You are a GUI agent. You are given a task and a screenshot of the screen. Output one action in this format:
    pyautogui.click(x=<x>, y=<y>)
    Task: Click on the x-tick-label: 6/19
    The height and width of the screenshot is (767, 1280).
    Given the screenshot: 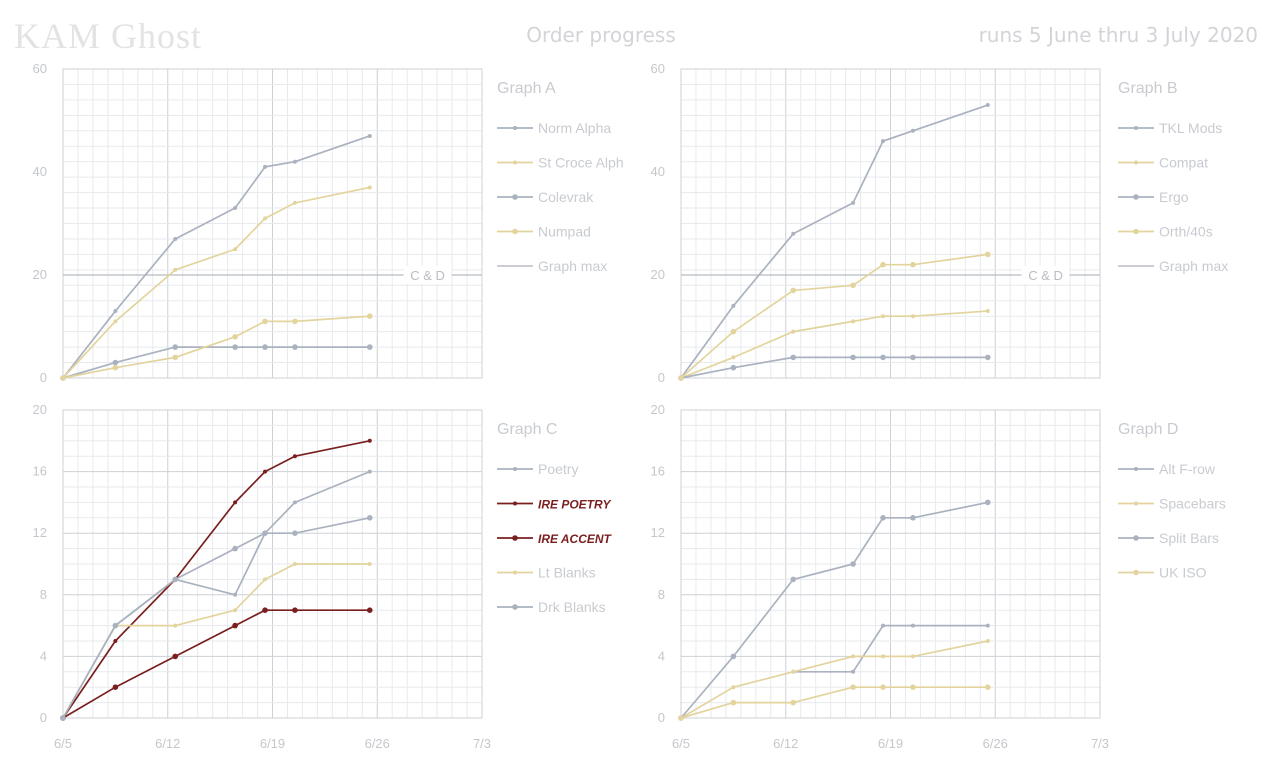 What is the action you would take?
    pyautogui.click(x=890, y=743)
    